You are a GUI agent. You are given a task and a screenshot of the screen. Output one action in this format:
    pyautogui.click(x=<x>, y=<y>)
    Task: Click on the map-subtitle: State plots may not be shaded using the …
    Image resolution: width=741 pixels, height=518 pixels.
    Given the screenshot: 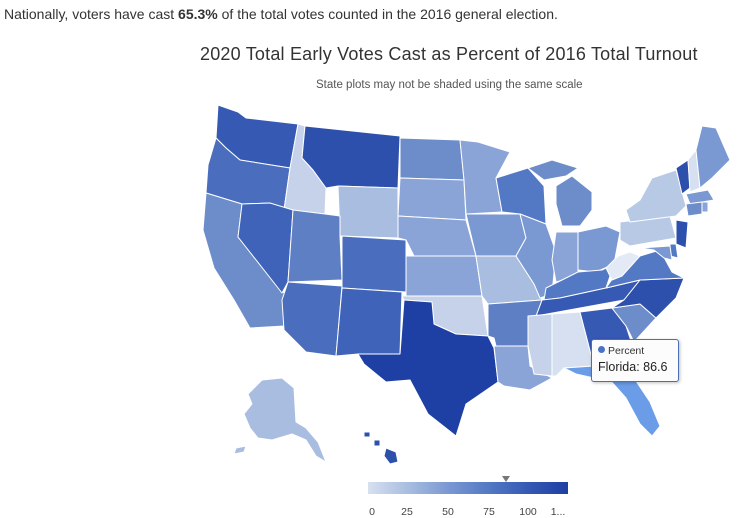 What is the action you would take?
    pyautogui.click(x=449, y=85)
    